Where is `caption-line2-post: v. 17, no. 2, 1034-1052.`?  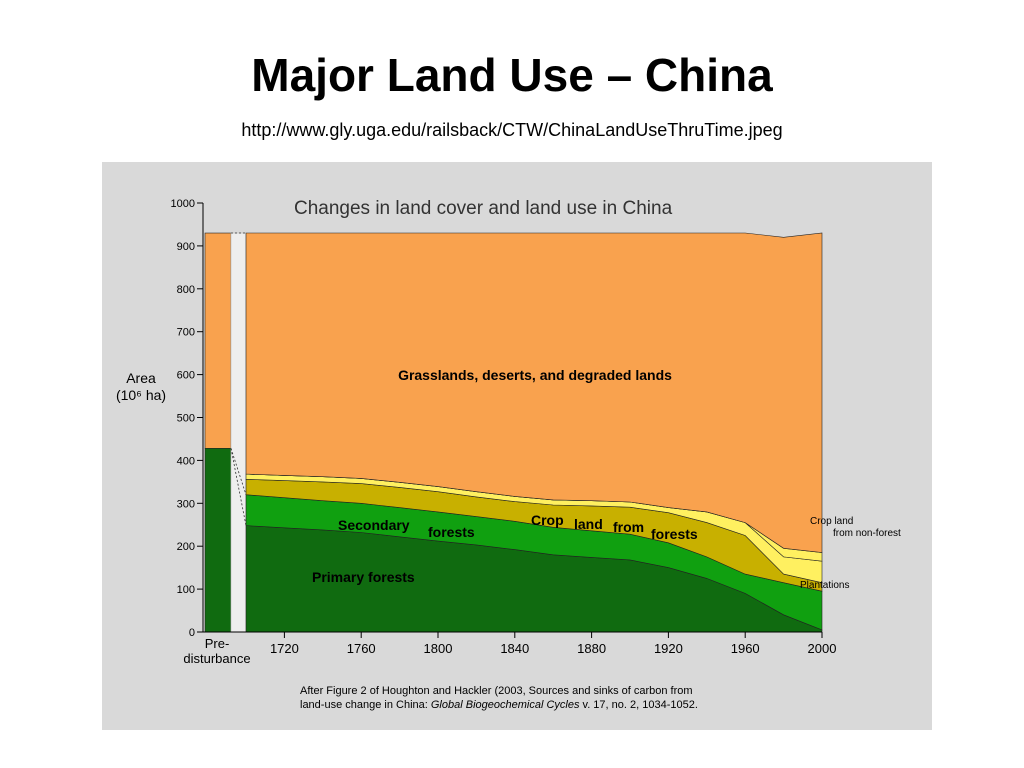 caption-line2-post: v. 17, no. 2, 1034-1052. is located at coordinates (638, 705).